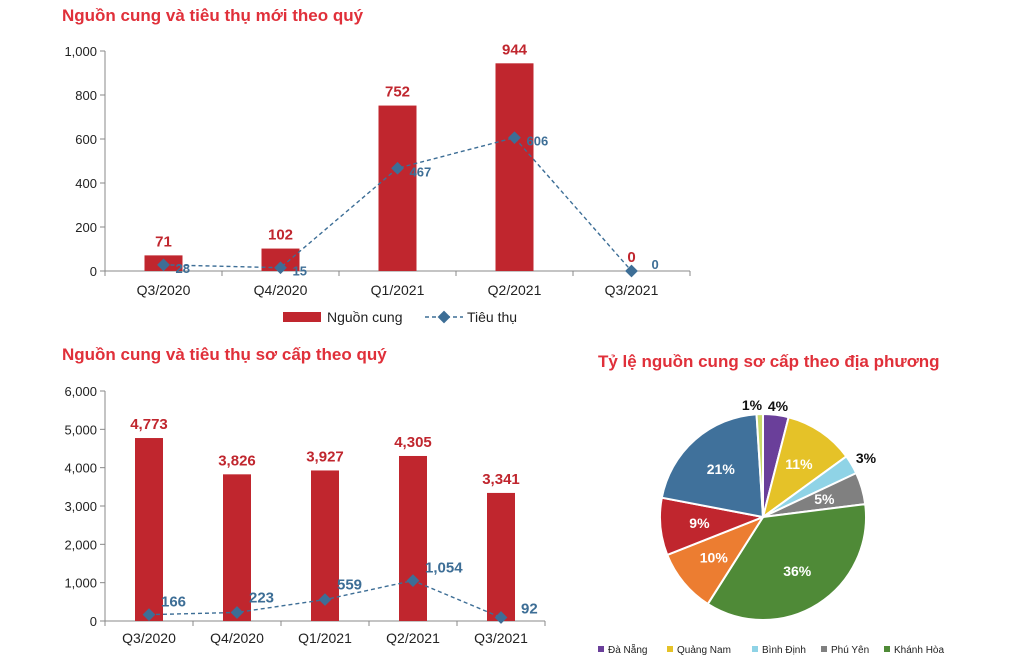 Image resolution: width=1013 pixels, height=662 pixels. What do you see at coordinates (752, 405) in the screenshot?
I see `pie-slice-label: 1%` at bounding box center [752, 405].